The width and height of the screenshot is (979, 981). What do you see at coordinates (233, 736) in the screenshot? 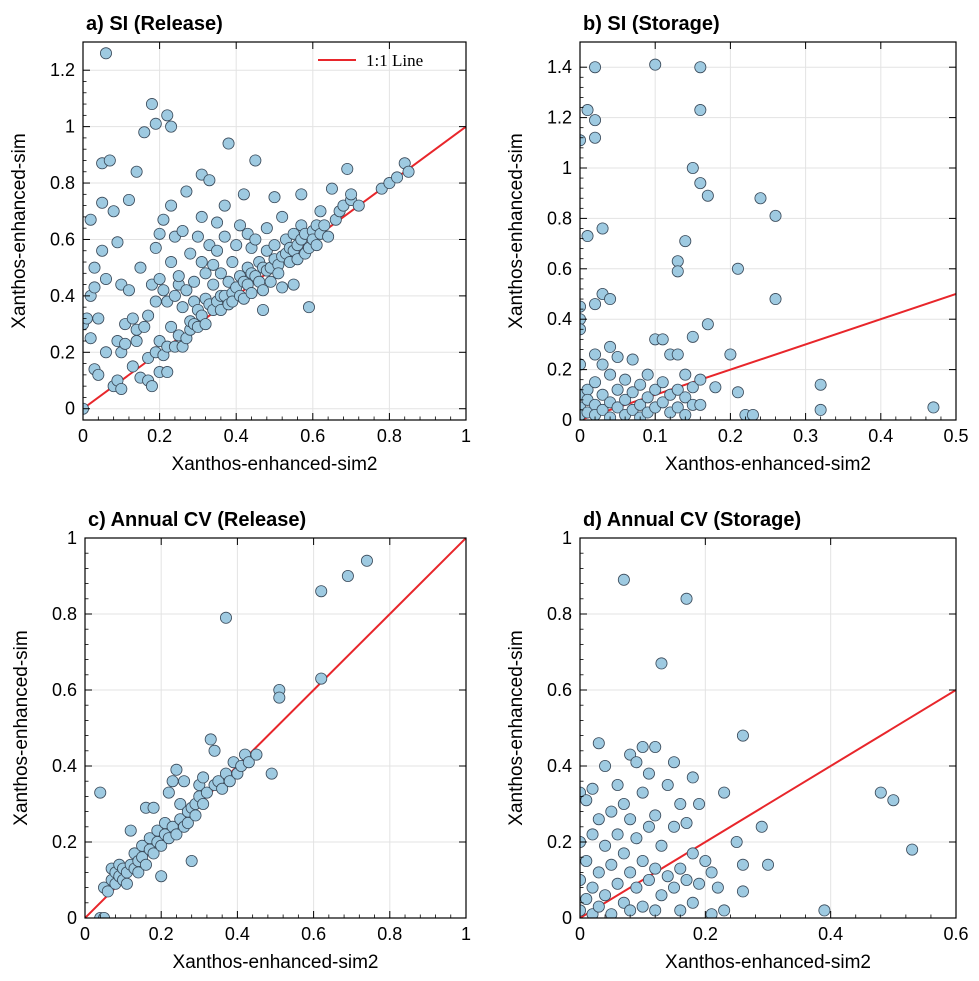
I see `scatter-points` at bounding box center [233, 736].